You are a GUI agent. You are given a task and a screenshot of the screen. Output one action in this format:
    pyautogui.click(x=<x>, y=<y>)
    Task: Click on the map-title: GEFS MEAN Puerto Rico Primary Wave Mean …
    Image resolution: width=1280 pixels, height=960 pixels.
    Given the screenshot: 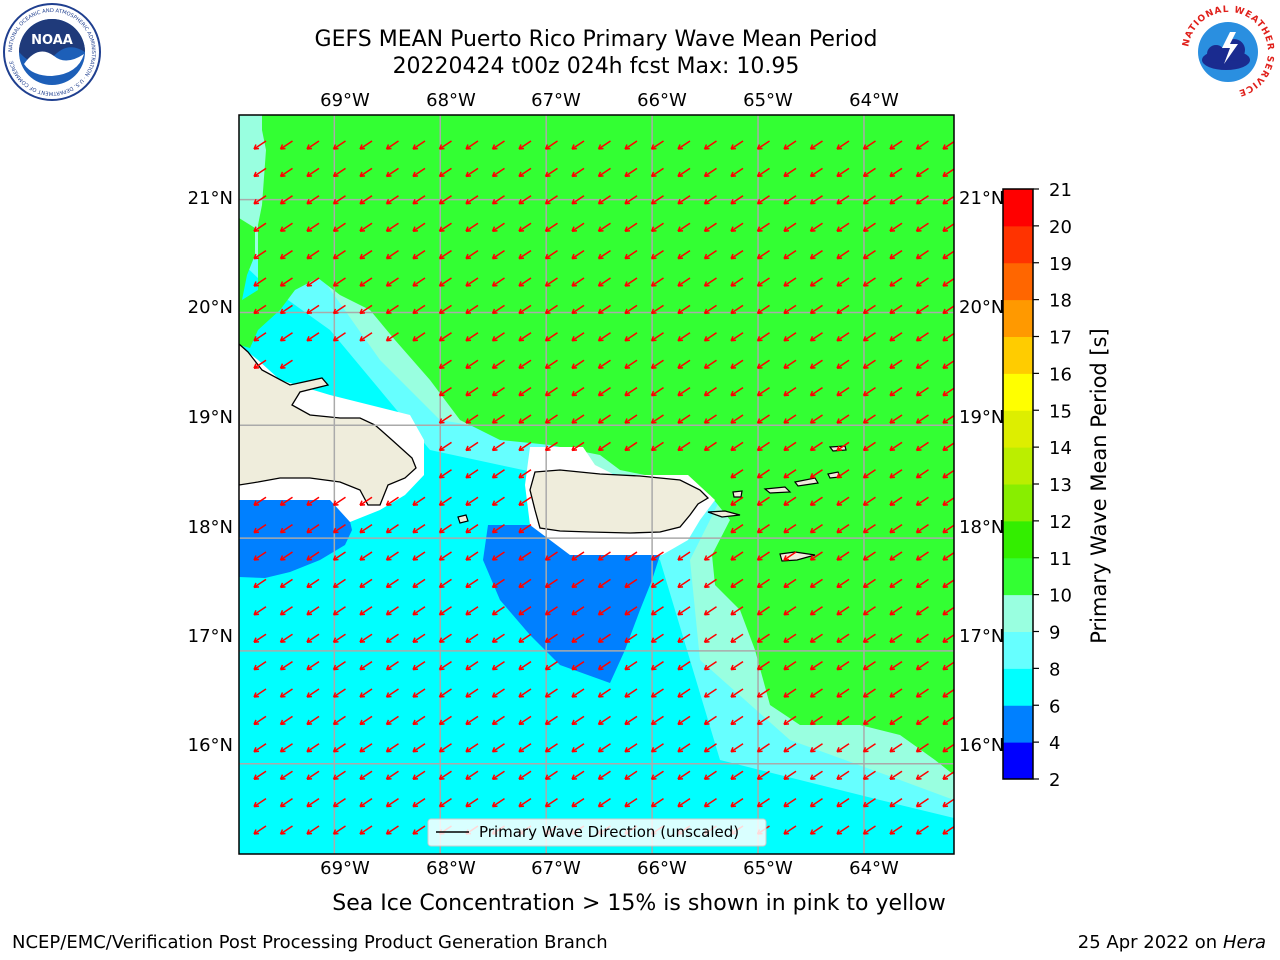 What is the action you would take?
    pyautogui.click(x=596, y=39)
    